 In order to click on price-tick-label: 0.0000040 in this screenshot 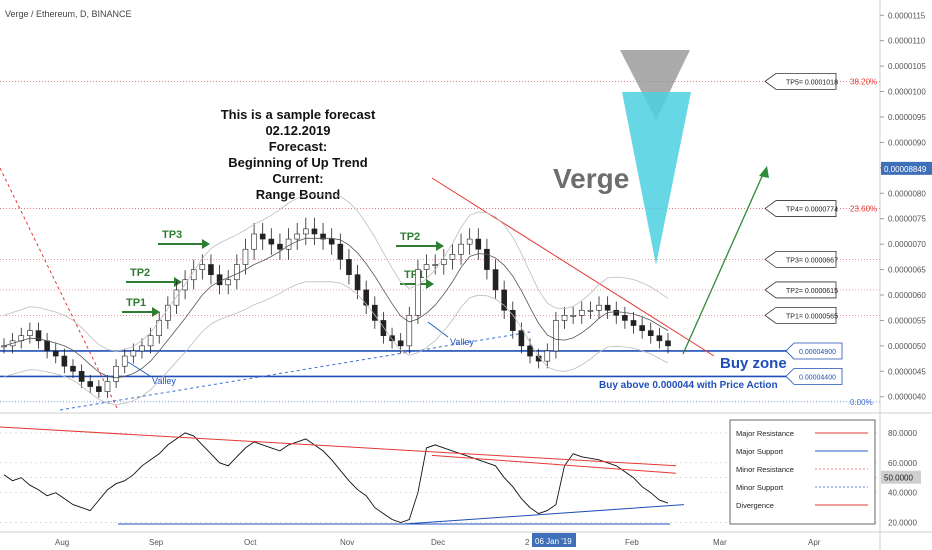, I will do `click(907, 397)`.